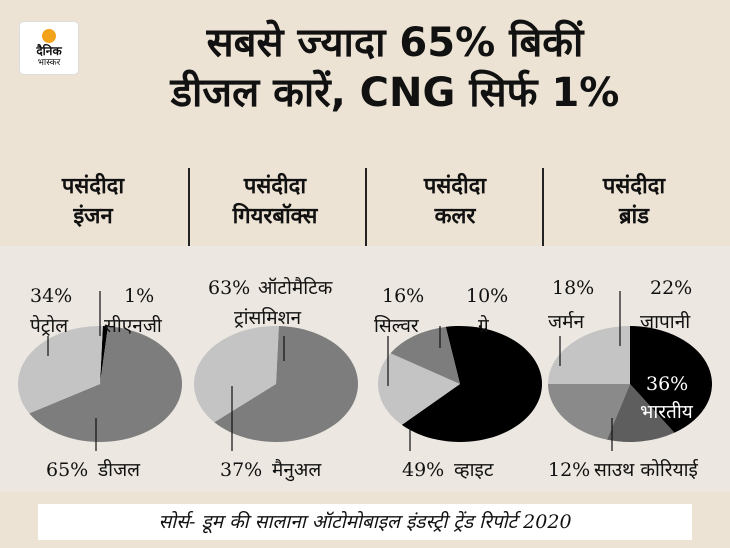 Image resolution: width=730 pixels, height=548 pixels. I want to click on data-label: मैनुअल, so click(297, 470).